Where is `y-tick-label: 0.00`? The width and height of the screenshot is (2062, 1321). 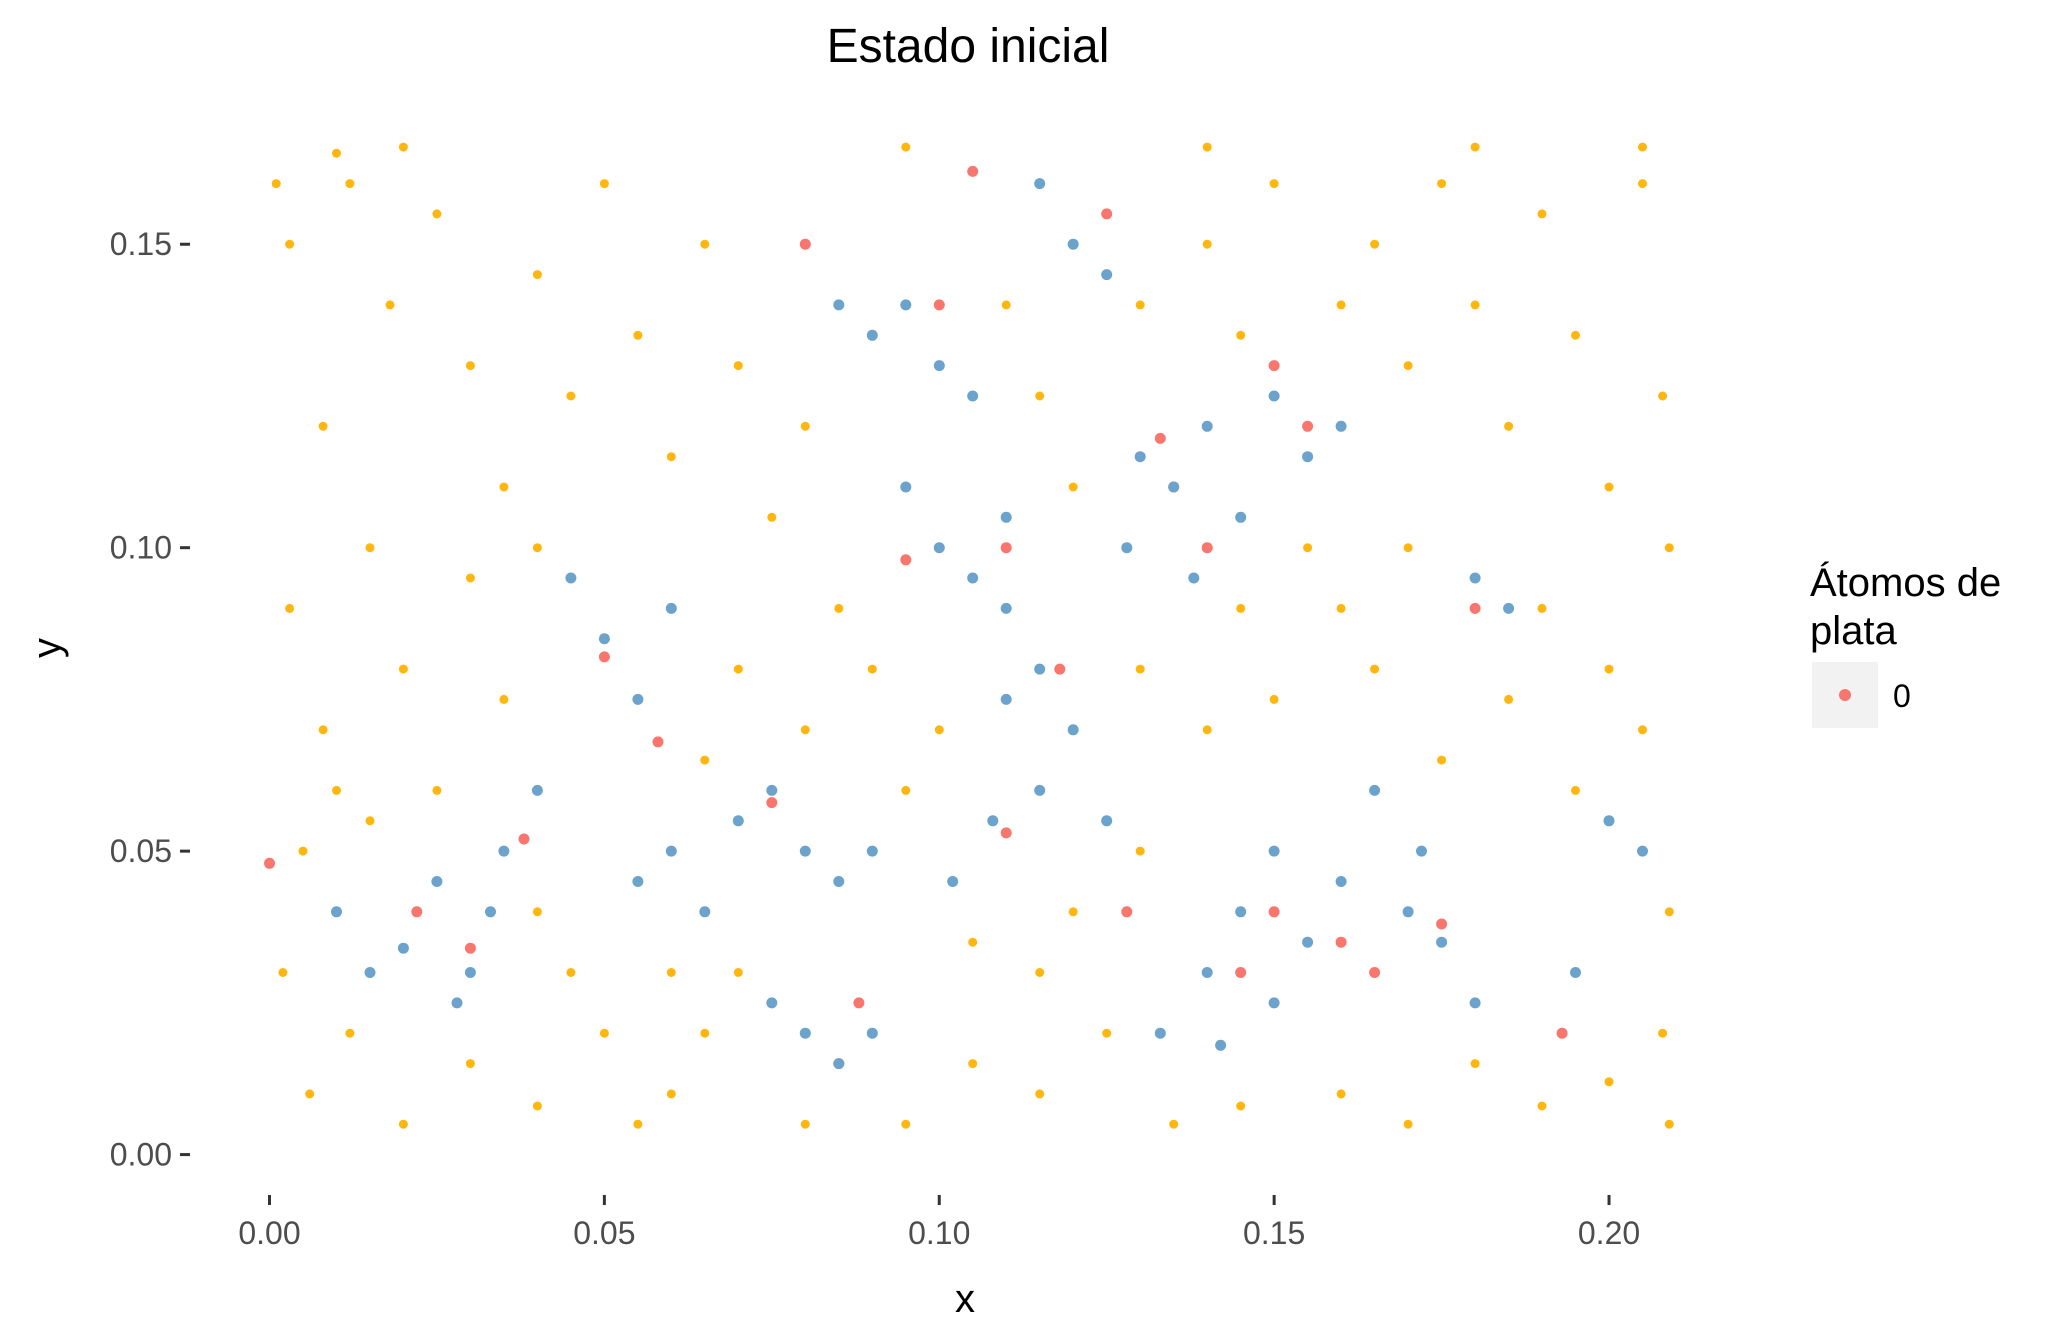 y-tick-label: 0.00 is located at coordinates (141, 1155).